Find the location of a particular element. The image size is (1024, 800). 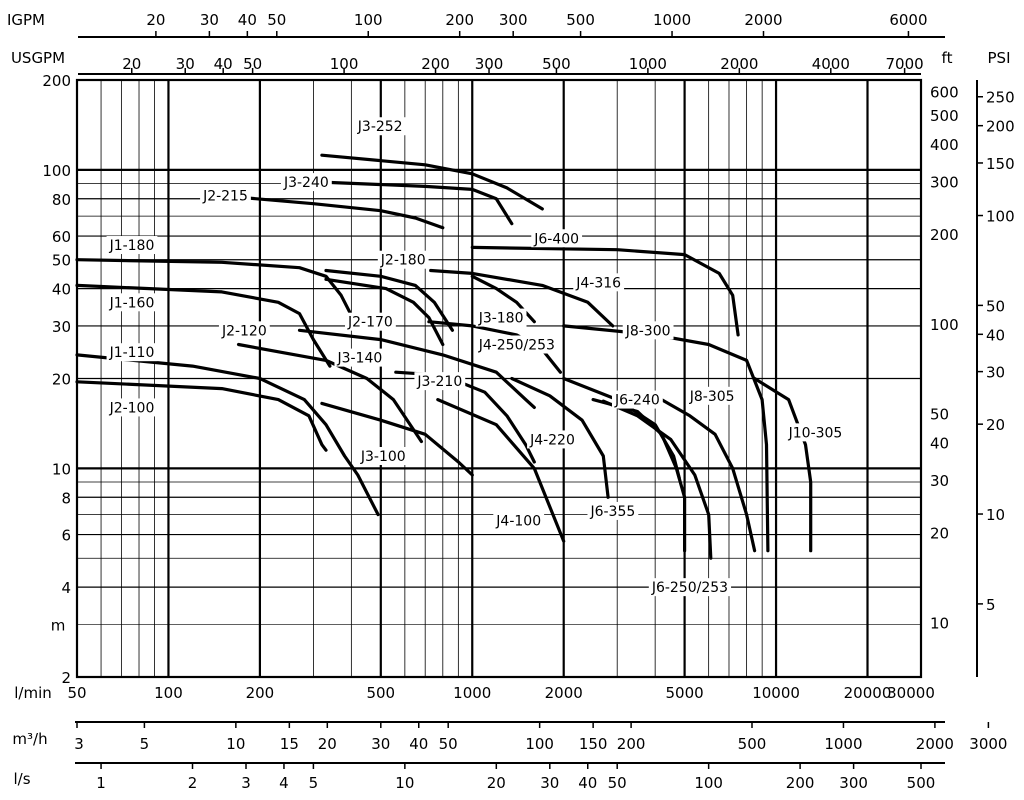

m3h-tick-label: 150 is located at coordinates (593, 744).